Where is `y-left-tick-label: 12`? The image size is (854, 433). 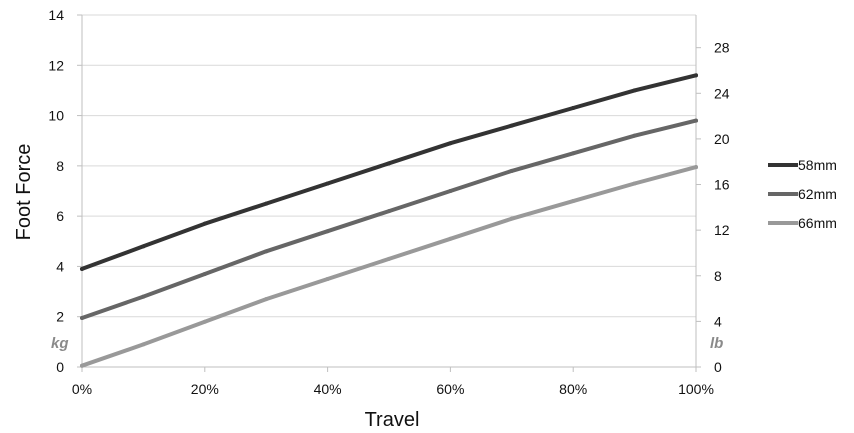
y-left-tick-label: 12 is located at coordinates (56, 65).